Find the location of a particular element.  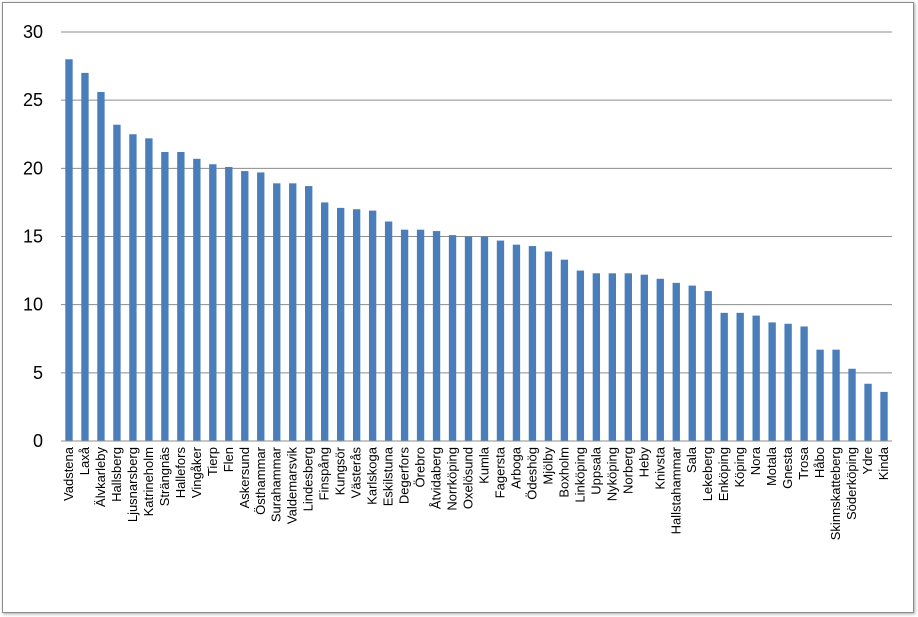

y-tick-label: 10 is located at coordinates (33, 305).